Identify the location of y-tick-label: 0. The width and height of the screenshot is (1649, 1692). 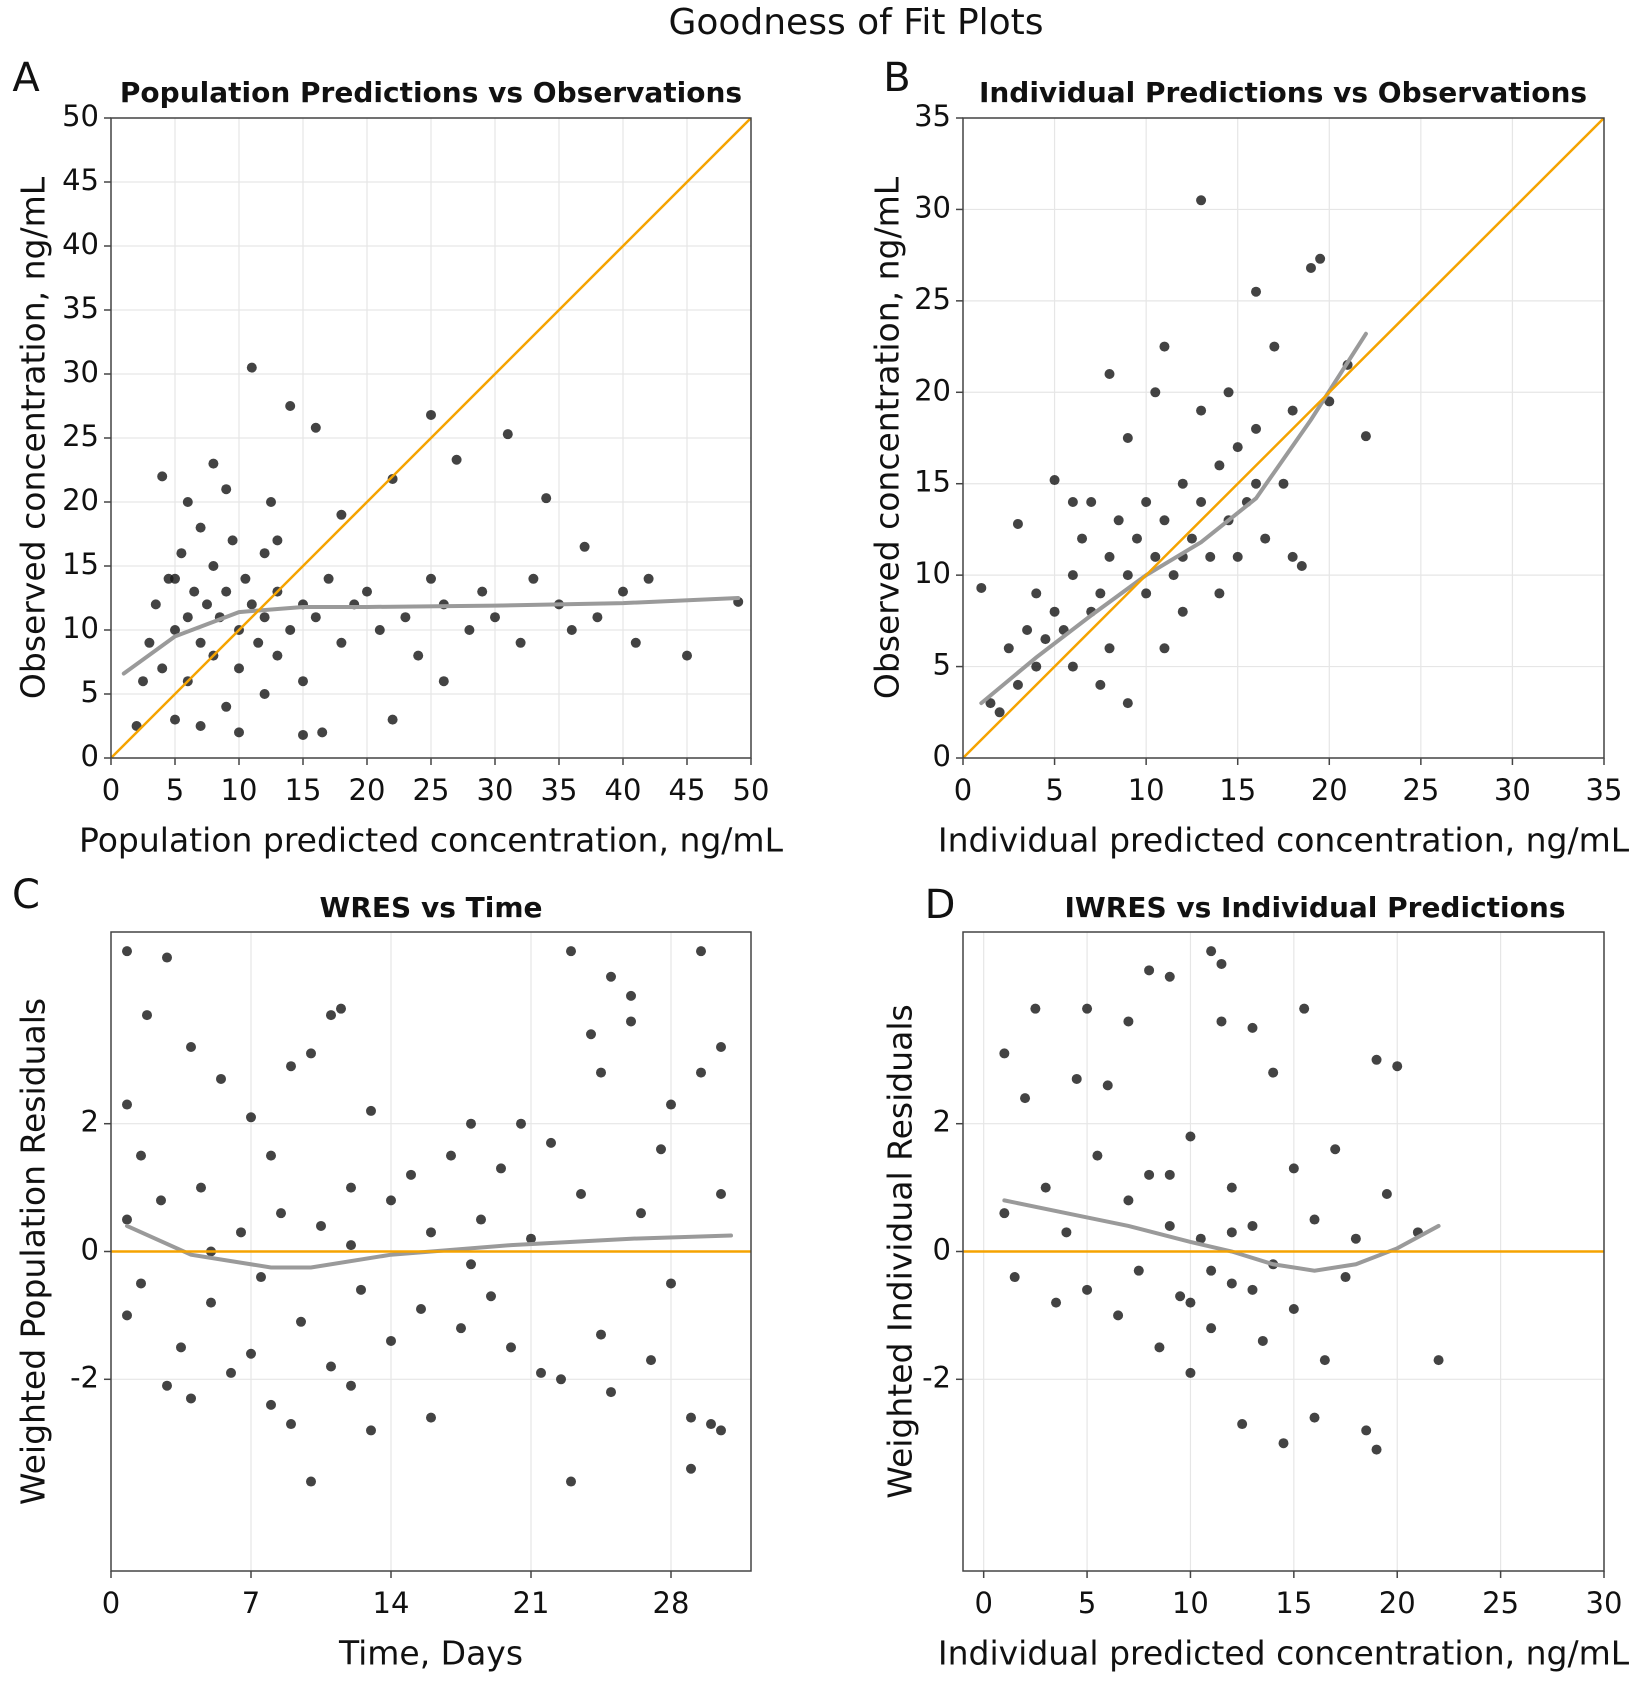
(90, 756).